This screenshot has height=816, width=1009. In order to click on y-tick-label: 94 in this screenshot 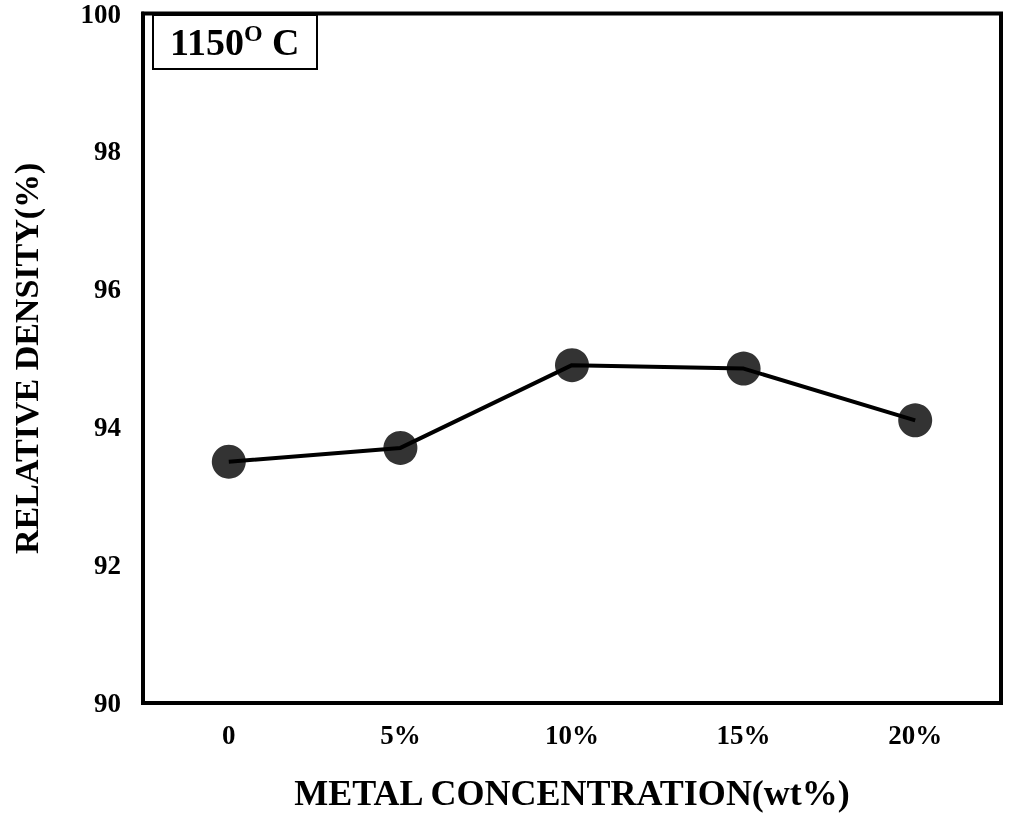, I will do `click(107, 427)`.